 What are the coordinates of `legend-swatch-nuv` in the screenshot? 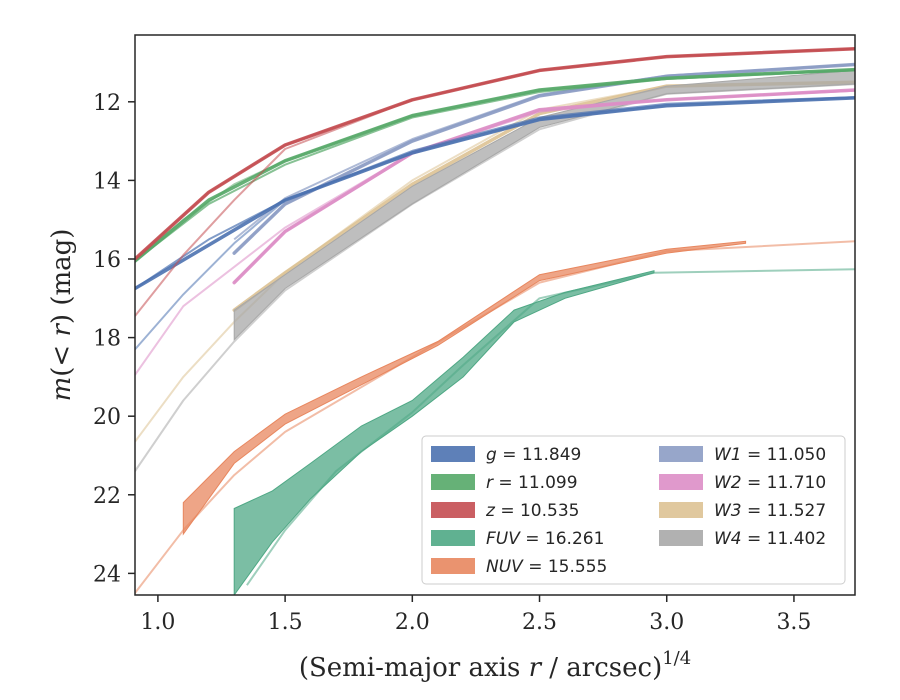 It's located at (453, 566).